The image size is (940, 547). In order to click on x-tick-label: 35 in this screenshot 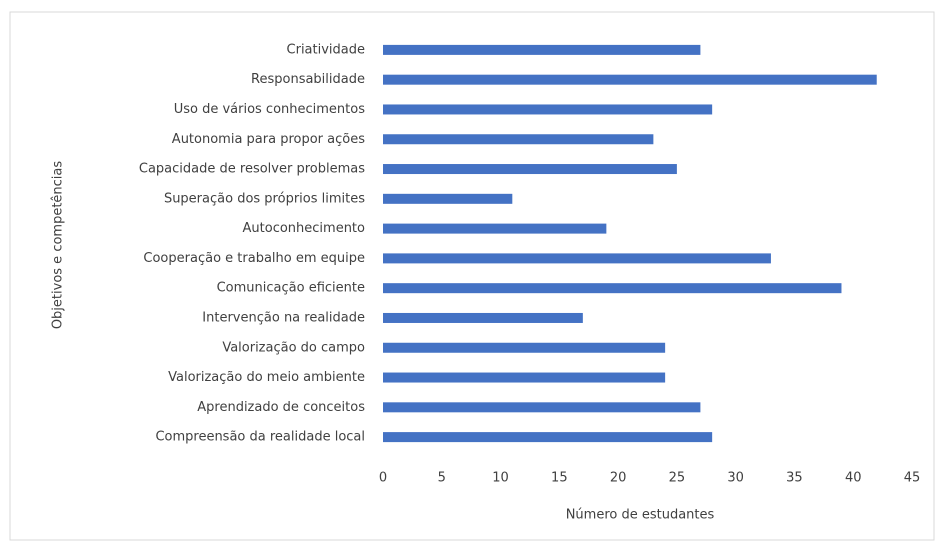, I will do `click(794, 478)`.